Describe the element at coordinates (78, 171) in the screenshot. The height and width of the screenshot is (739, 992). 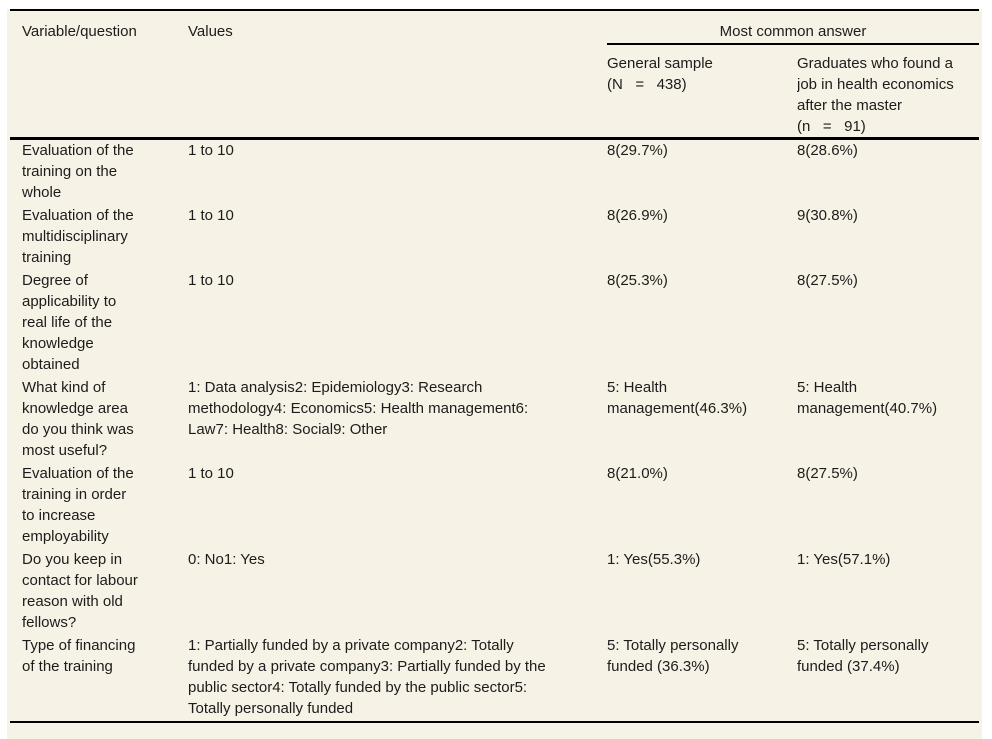
I see `variable-question-cell: Evaluation of the training on the whole` at that location.